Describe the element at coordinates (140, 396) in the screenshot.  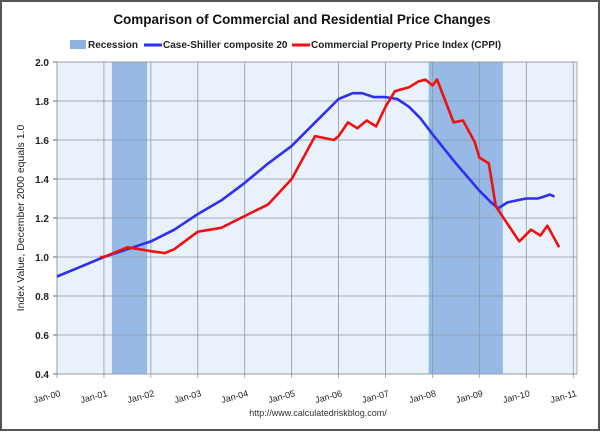
I see `x-tick-label: Jan-02` at that location.